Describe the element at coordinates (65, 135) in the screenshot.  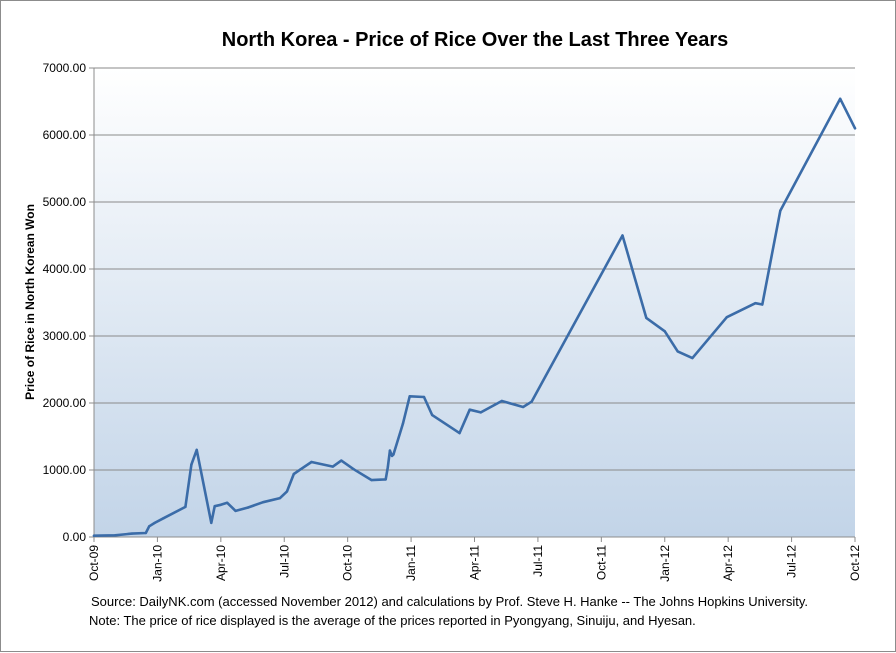
I see `y-tick-label: 6000.00` at that location.